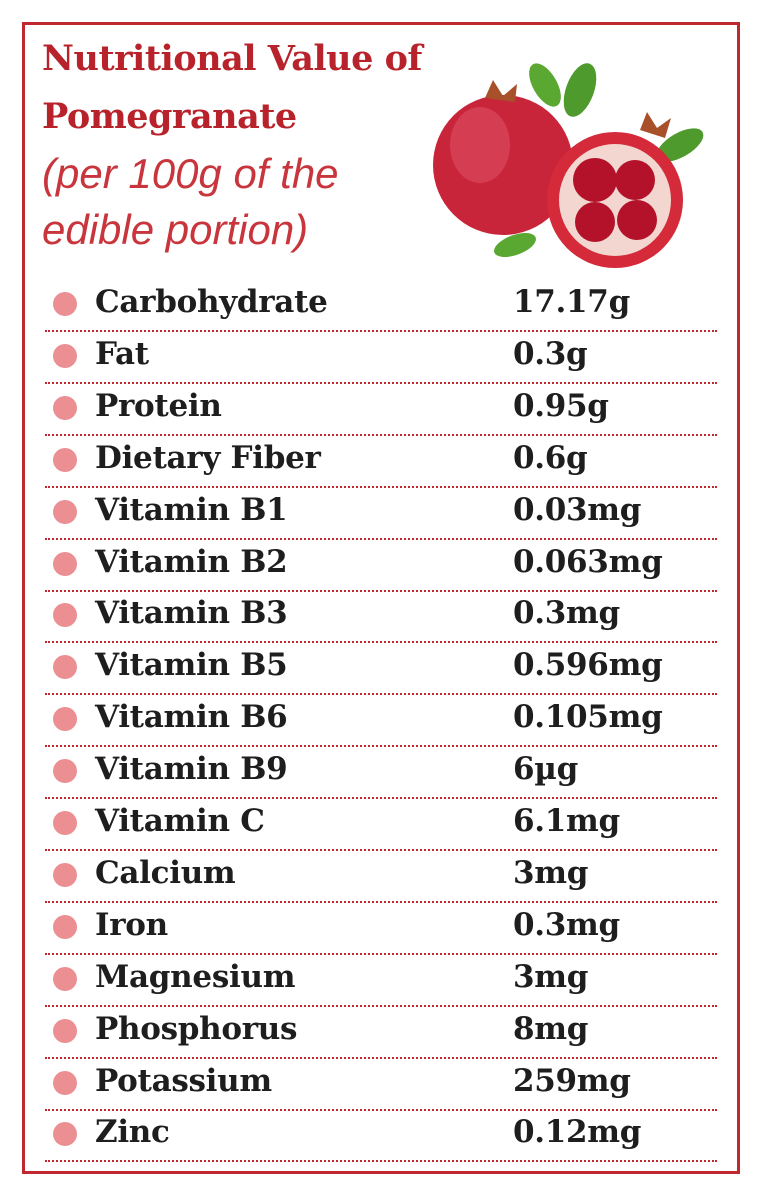  Describe the element at coordinates (381, 409) in the screenshot. I see `nutrient-row: Protein 0.95g` at that location.